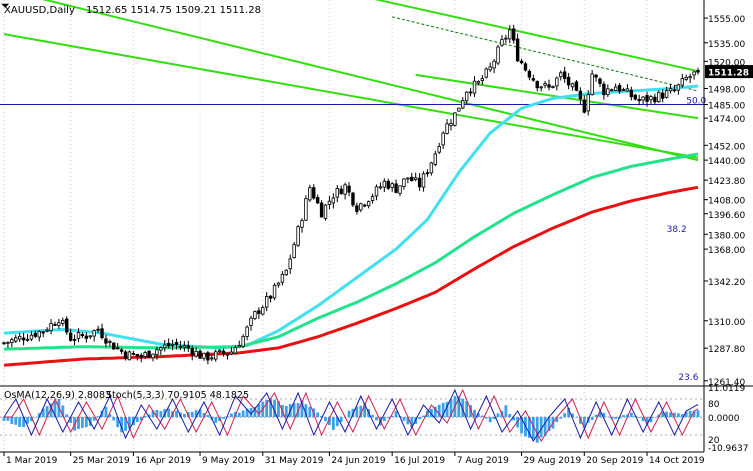 The height and width of the screenshot is (471, 753). Describe the element at coordinates (687, 239) in the screenshot. I see `fib-annotations: 50.0 38.2 23.6` at that location.